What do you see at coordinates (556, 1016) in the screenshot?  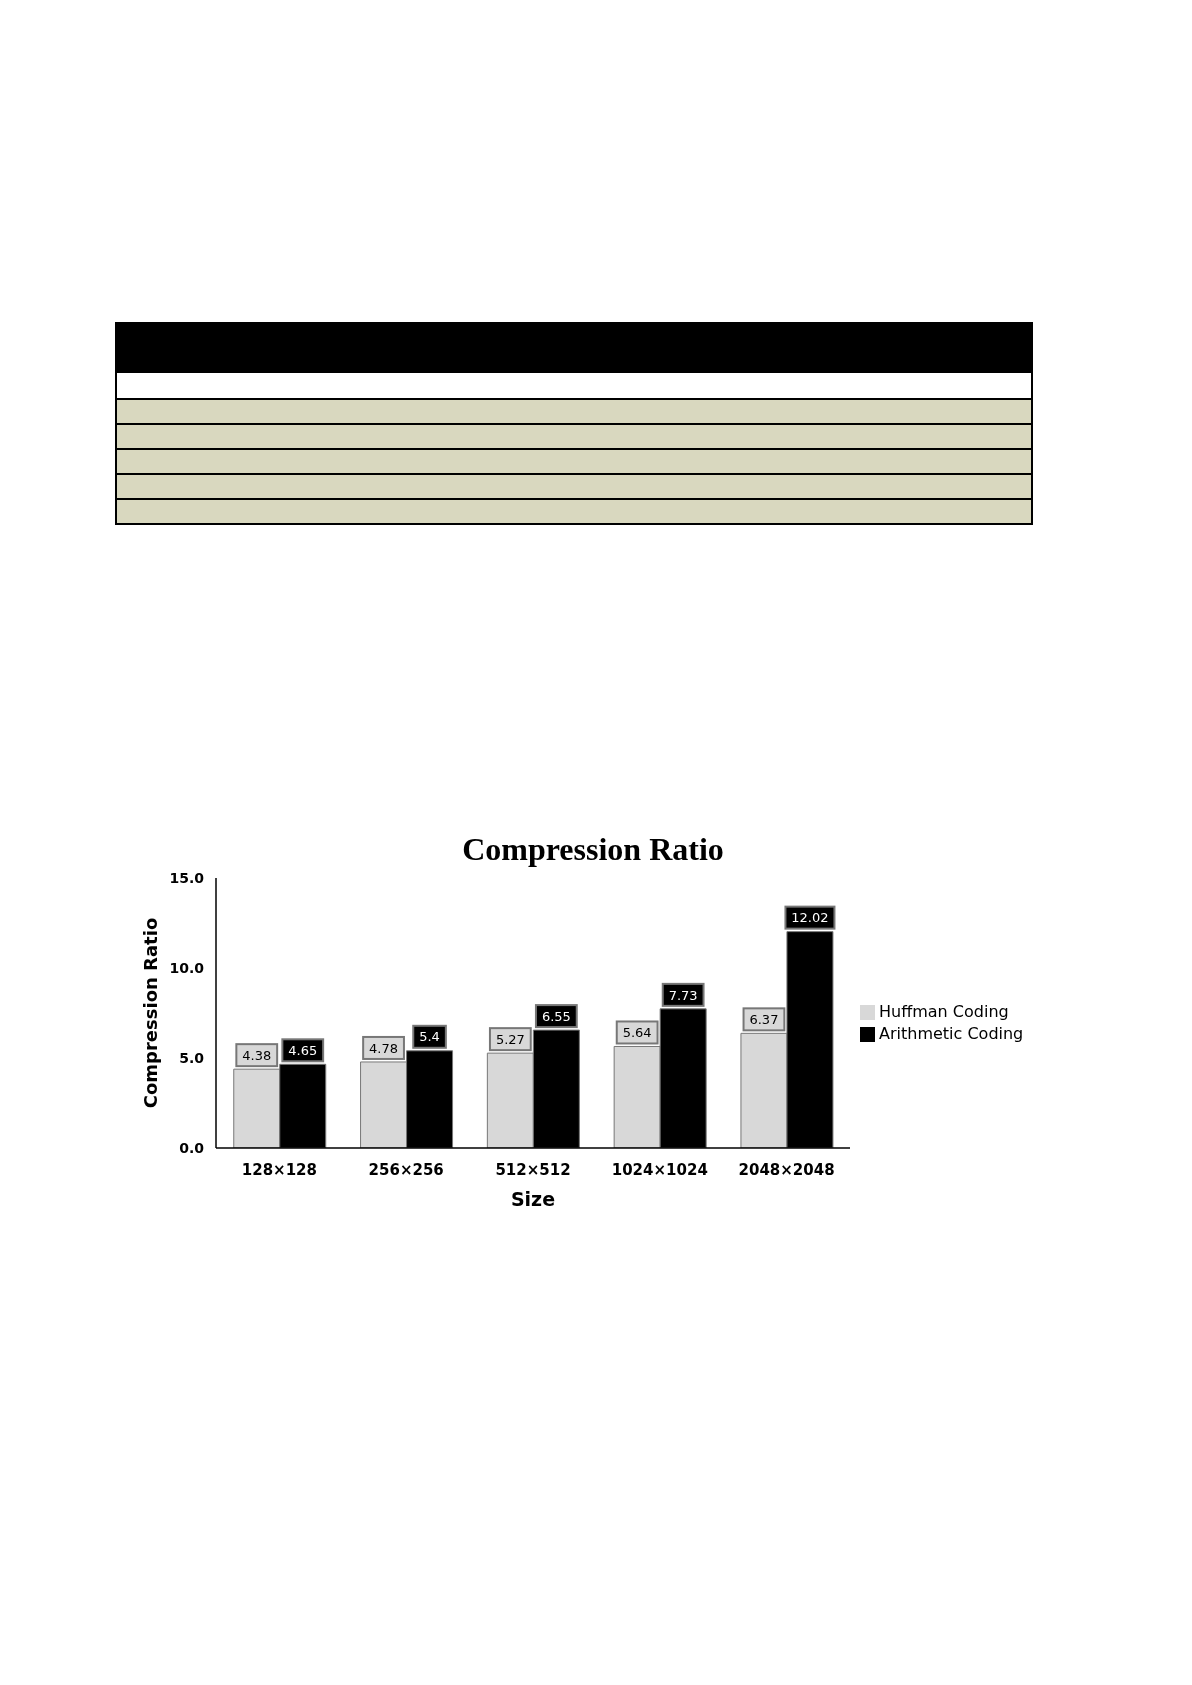 I see `data-label: 6.55` at bounding box center [556, 1016].